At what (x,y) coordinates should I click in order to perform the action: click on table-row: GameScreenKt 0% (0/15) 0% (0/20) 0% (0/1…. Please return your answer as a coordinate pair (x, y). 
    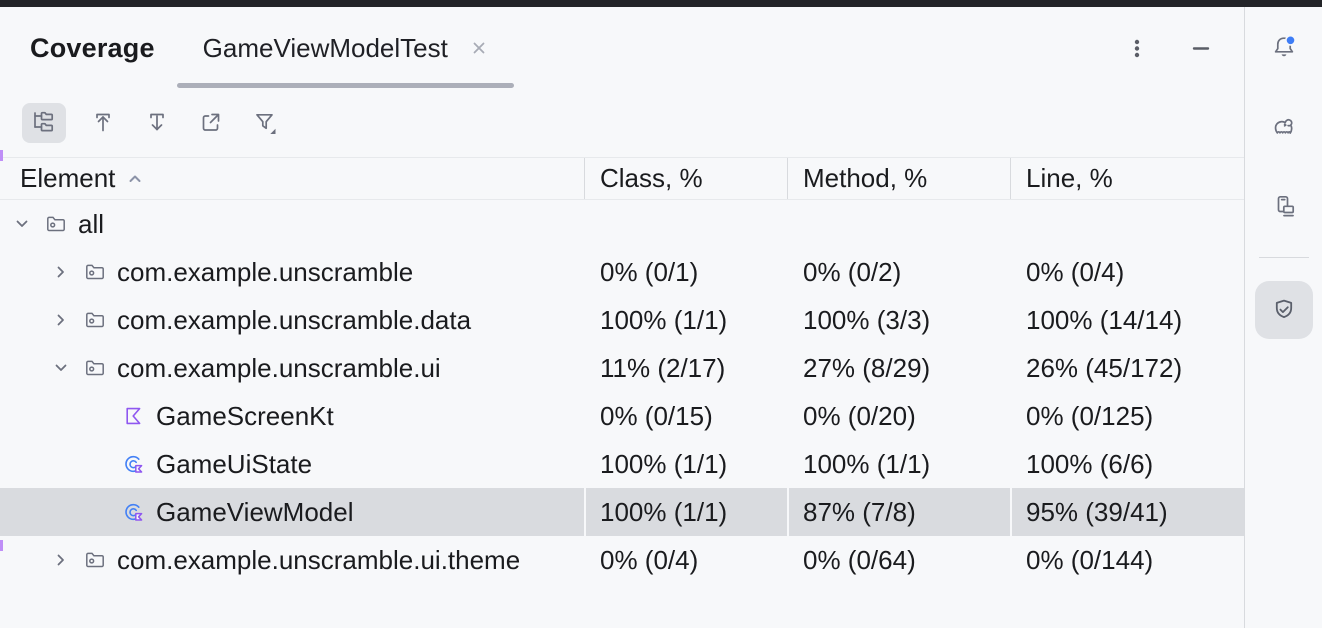
    Looking at the image, I should click on (622, 416).